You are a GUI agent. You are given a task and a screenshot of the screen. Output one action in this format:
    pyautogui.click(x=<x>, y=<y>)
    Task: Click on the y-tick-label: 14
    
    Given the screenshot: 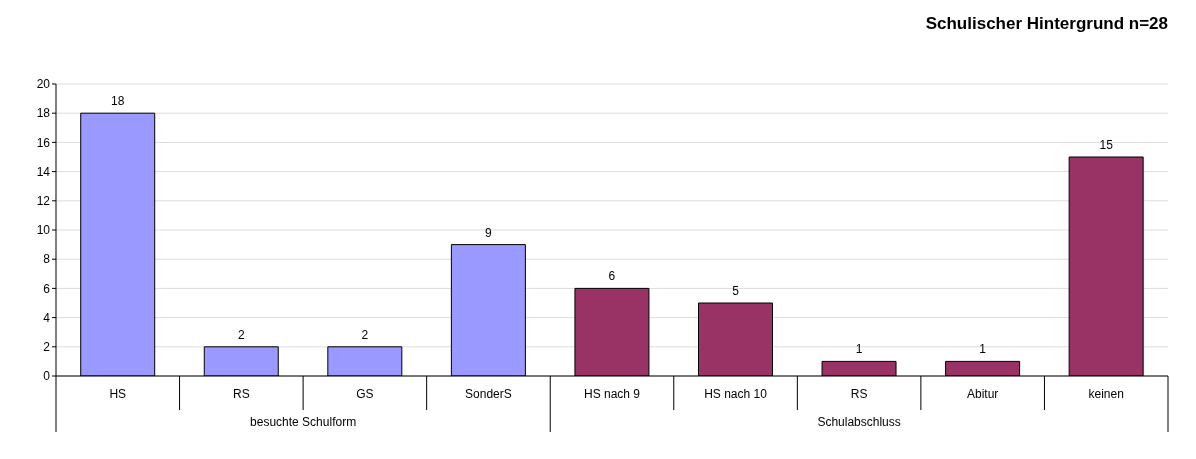 What is the action you would take?
    pyautogui.click(x=43, y=171)
    